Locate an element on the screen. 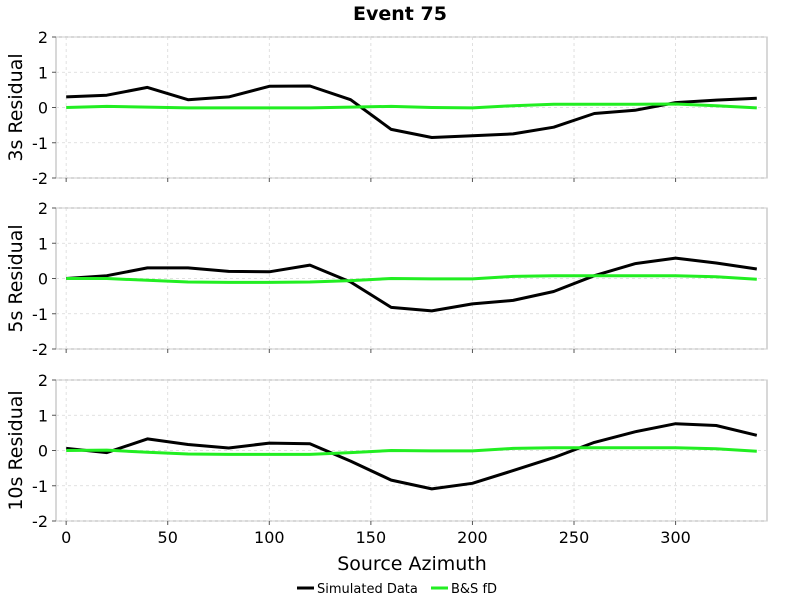 The image size is (800, 600). x-tick-label: 250 is located at coordinates (574, 537).